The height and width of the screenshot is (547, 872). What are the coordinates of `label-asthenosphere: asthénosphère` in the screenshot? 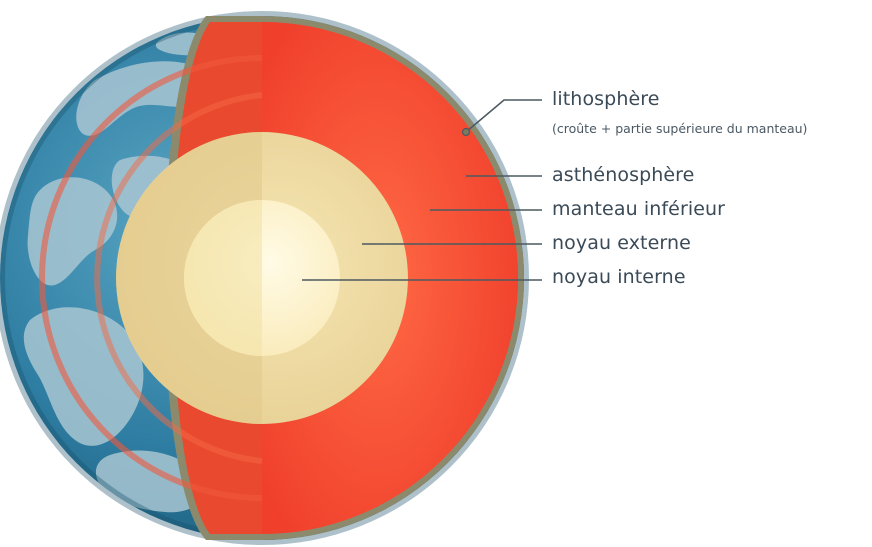 It's located at (623, 175).